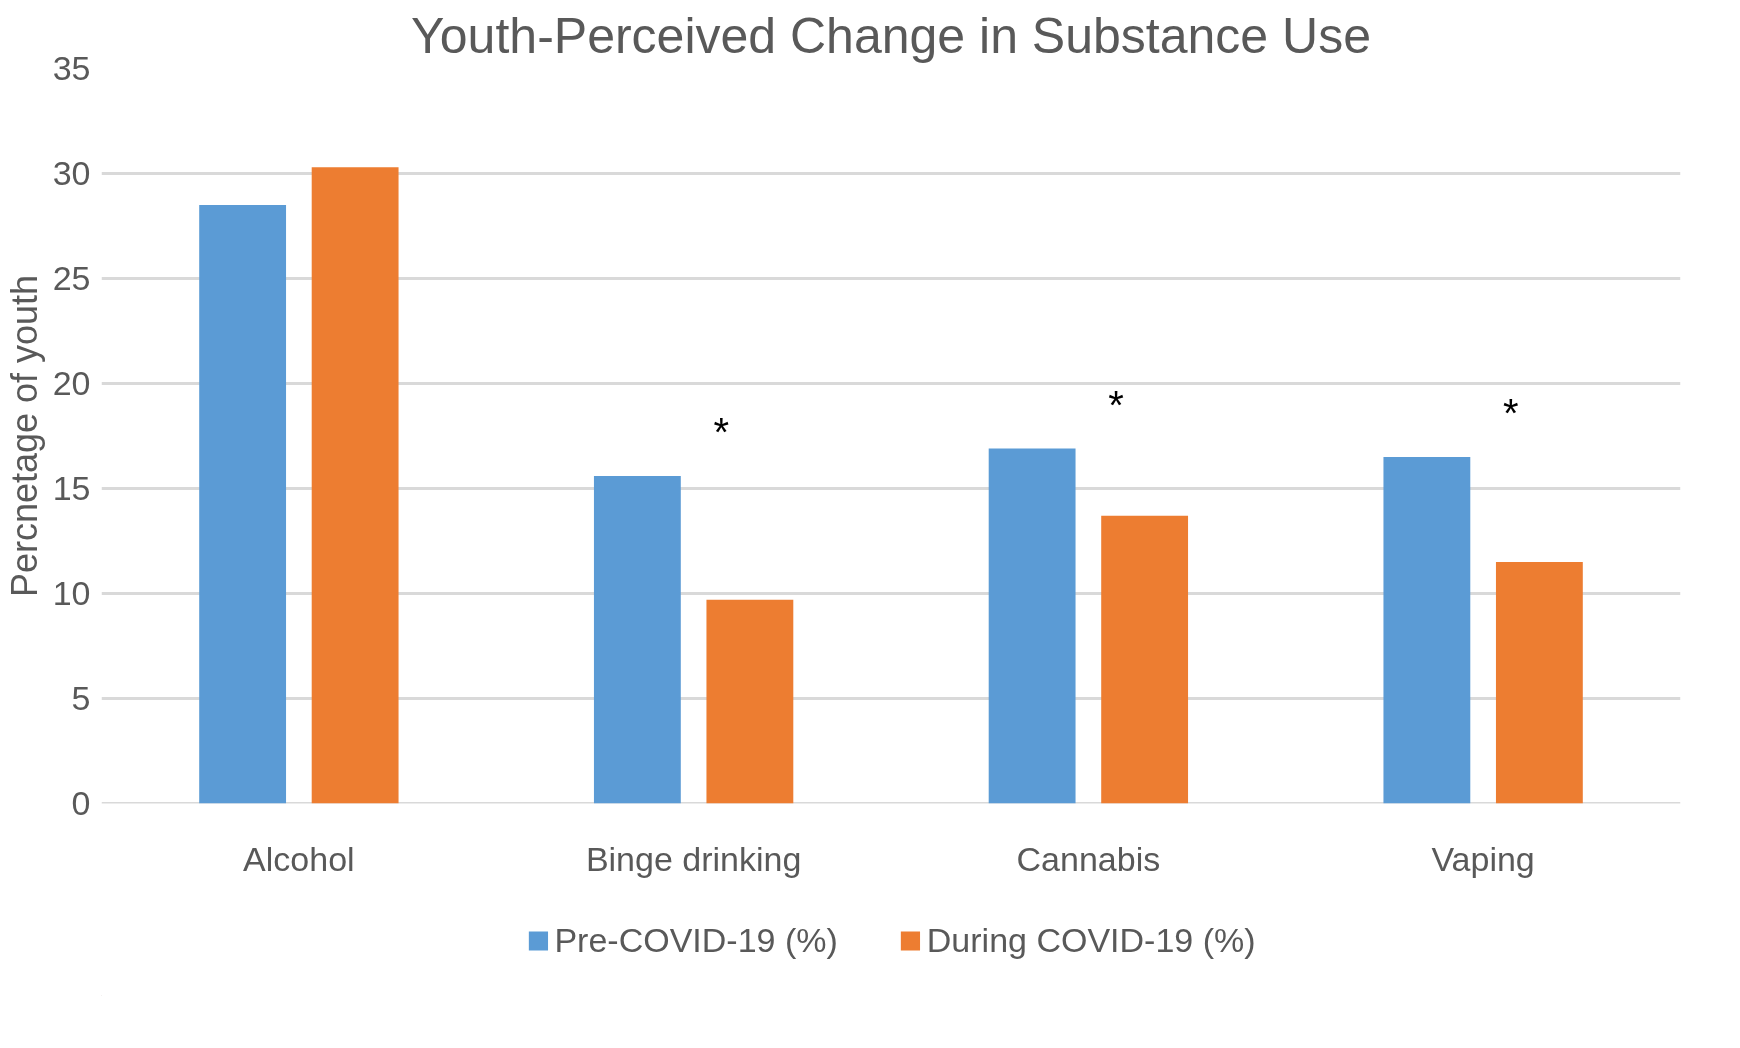 The image size is (1740, 1048). What do you see at coordinates (71, 593) in the screenshot?
I see `y-tick-label: 10` at bounding box center [71, 593].